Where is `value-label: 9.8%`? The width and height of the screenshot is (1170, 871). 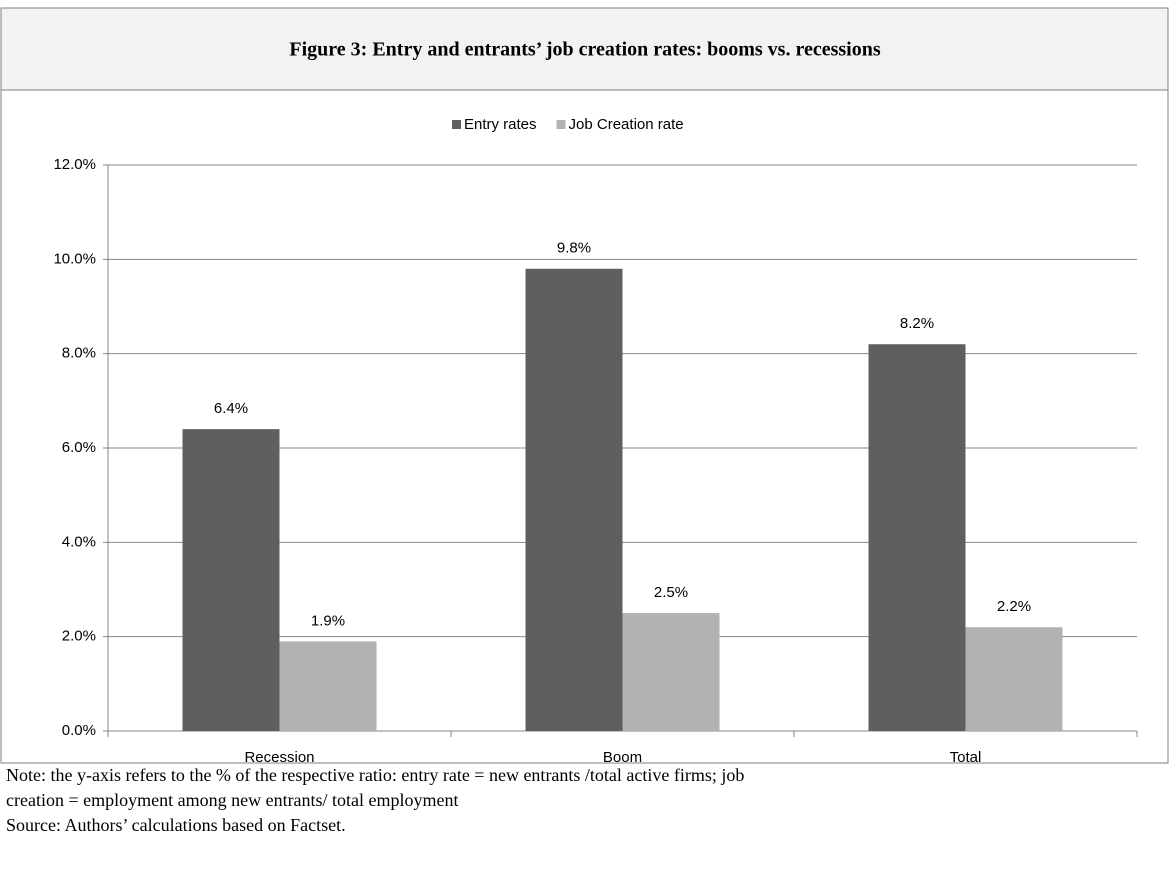 value-label: 9.8% is located at coordinates (574, 248).